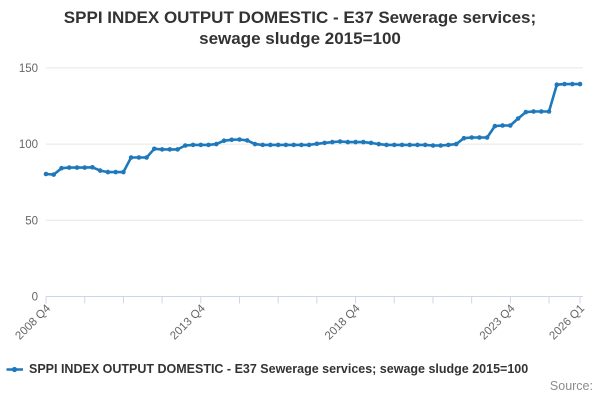 The width and height of the screenshot is (600, 400). What do you see at coordinates (14, 369) in the screenshot?
I see `legend-series-marker-icon` at bounding box center [14, 369].